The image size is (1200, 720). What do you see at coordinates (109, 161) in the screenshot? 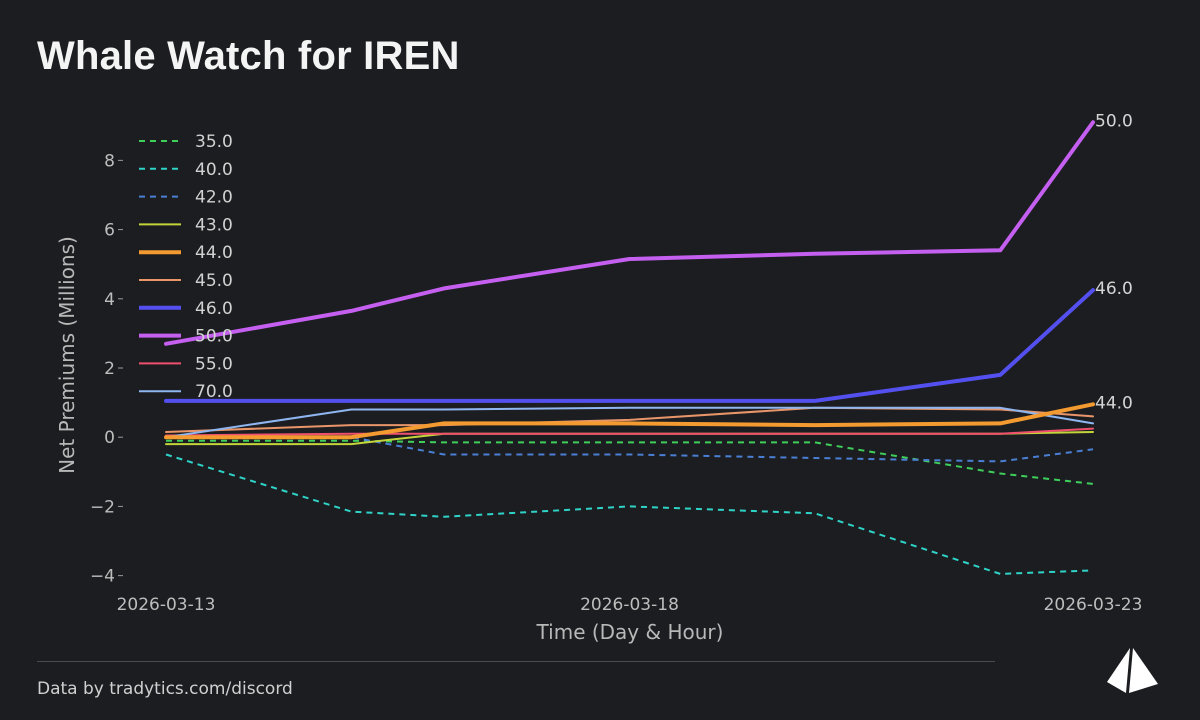
I see `y-tick-label: 8` at bounding box center [109, 161].